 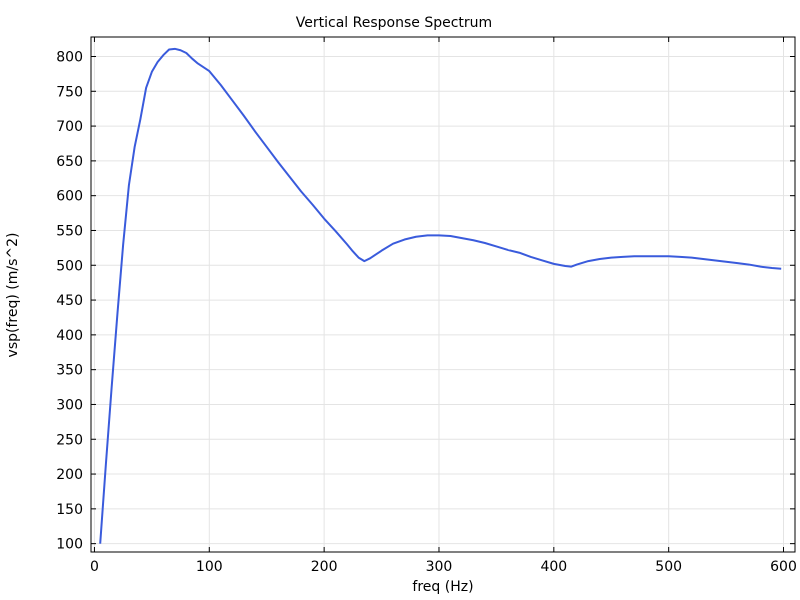 What do you see at coordinates (783, 567) in the screenshot?
I see `x-tick-label: 600` at bounding box center [783, 567].